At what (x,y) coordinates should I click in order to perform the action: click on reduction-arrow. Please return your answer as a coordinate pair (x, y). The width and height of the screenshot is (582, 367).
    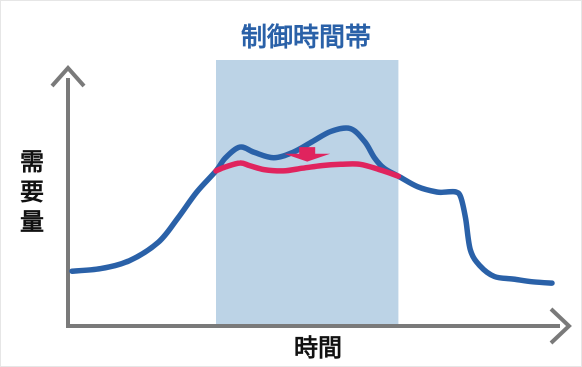
    Looking at the image, I should click on (307, 154).